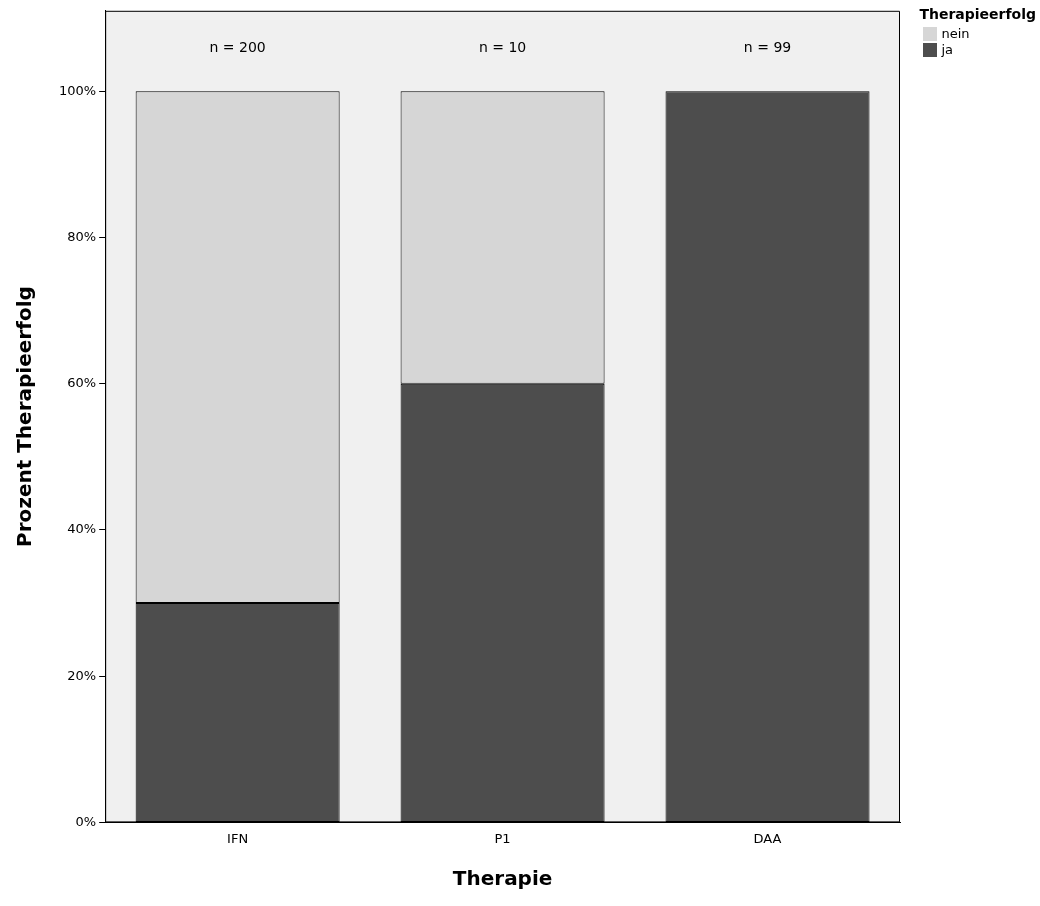 This screenshot has width=1040, height=906. I want to click on y-tick-label: 80%, so click(82, 236).